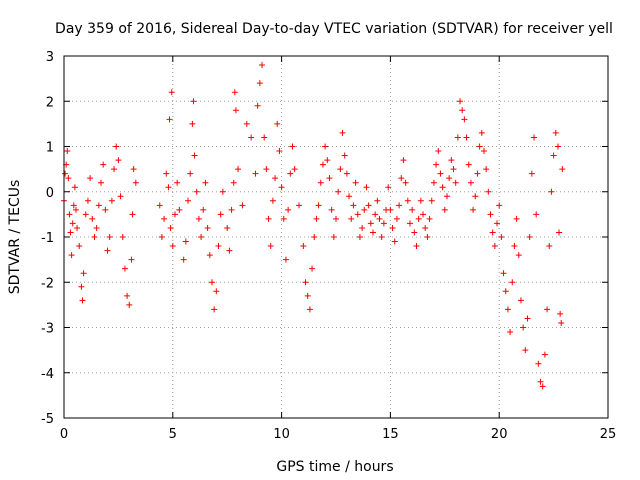 Image resolution: width=640 pixels, height=480 pixels. What do you see at coordinates (50, 148) in the screenshot?
I see `y-tick-label: 1` at bounding box center [50, 148].